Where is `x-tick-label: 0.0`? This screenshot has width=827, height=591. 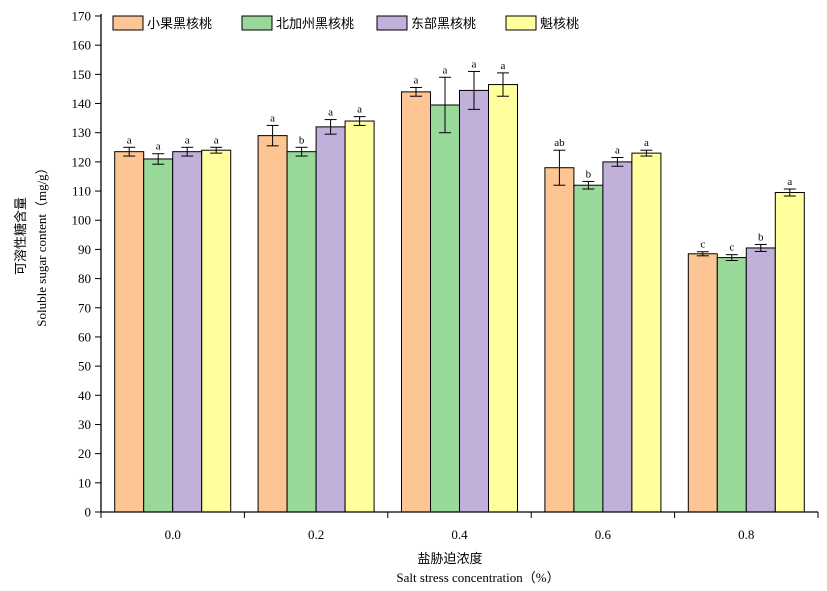 x-tick-label: 0.0 is located at coordinates (173, 534).